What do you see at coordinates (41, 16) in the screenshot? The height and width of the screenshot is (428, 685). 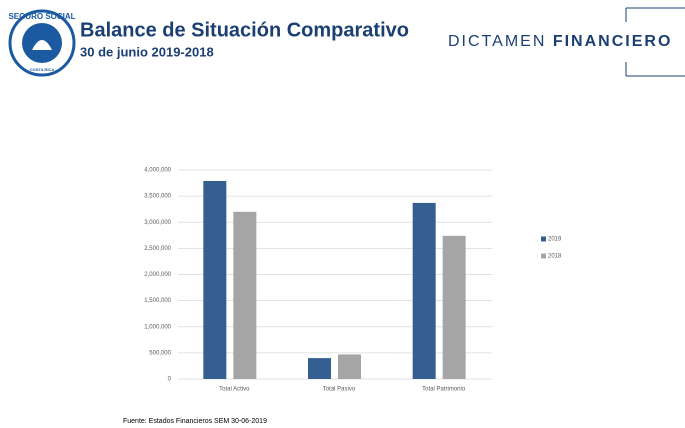 I see `logo-text: SEGURO SOCIAL` at bounding box center [41, 16].